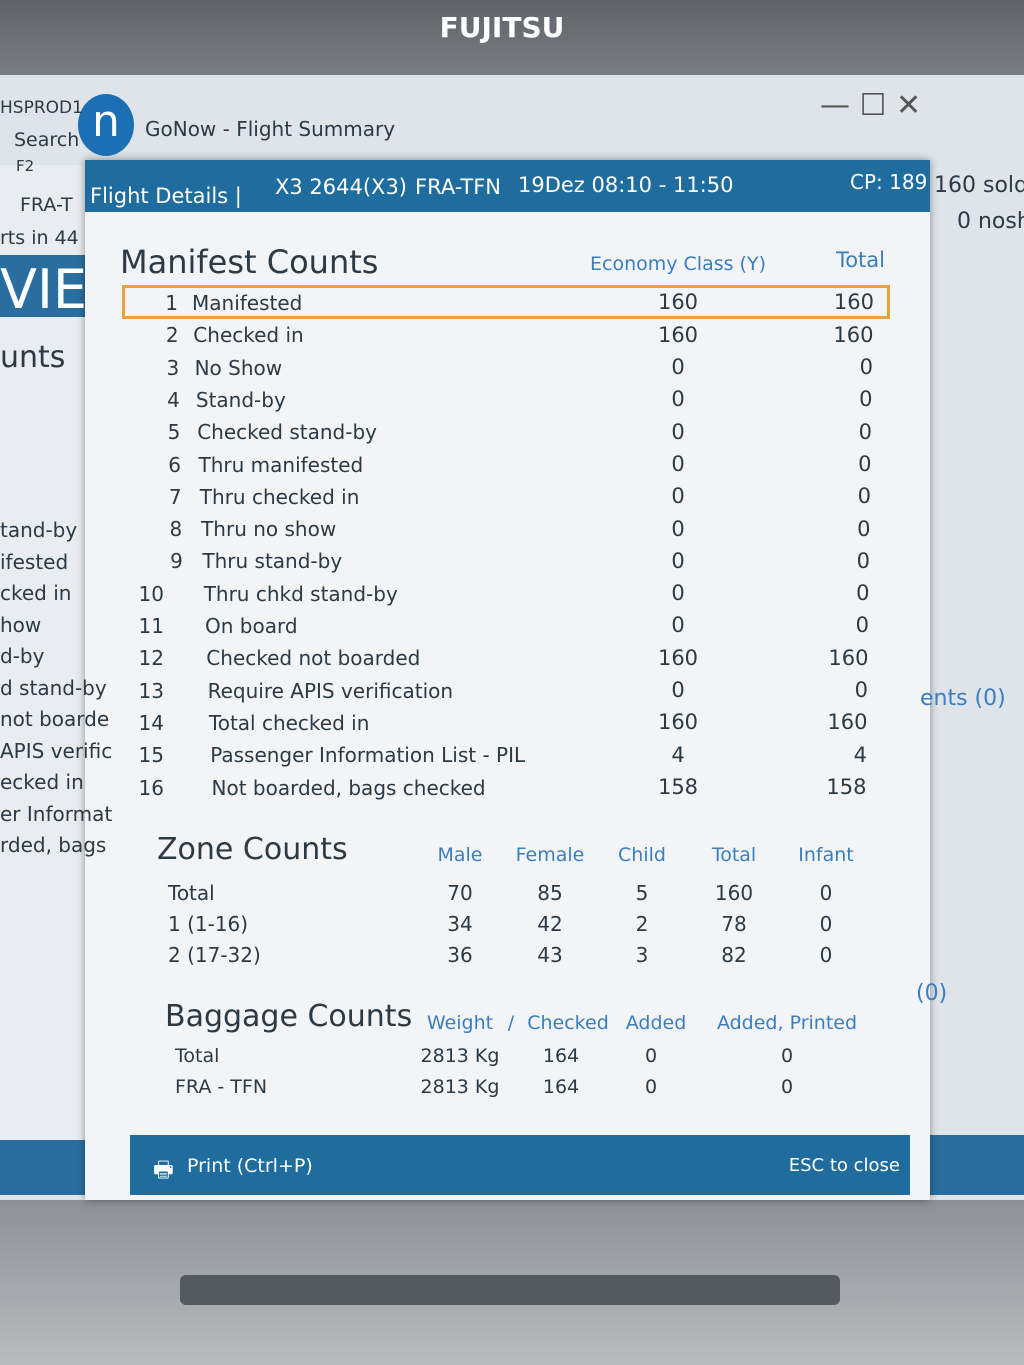 The height and width of the screenshot is (1365, 1024). I want to click on row-label: Require APIS verification, so click(330, 690).